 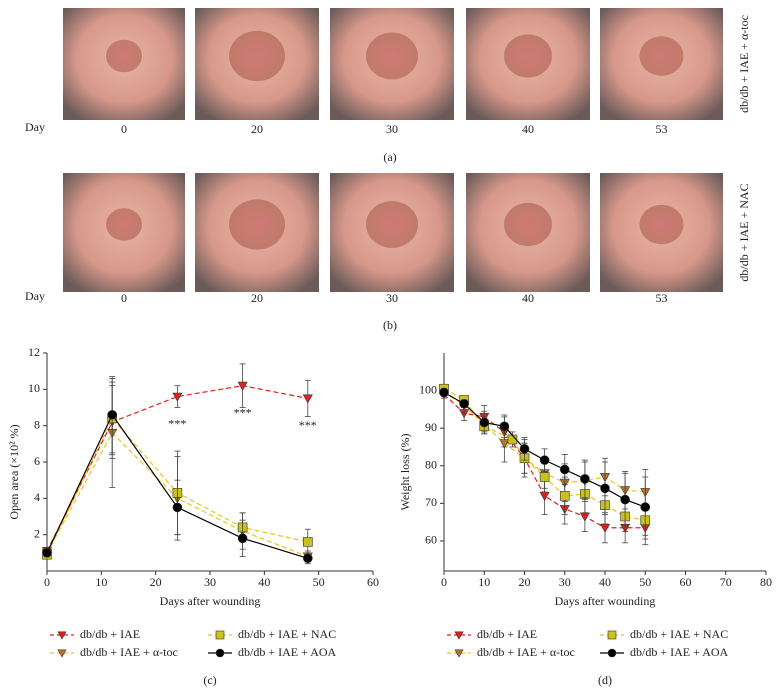 I want to click on y-tick-label: 12, so click(x=34, y=352).